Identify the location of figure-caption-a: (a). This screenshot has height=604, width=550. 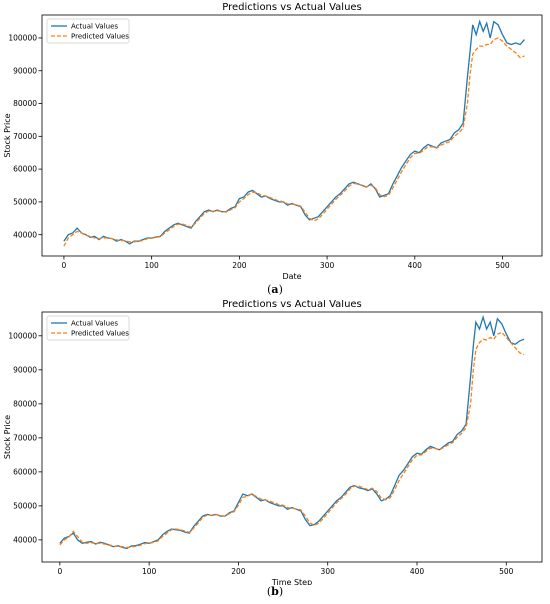
(275, 289).